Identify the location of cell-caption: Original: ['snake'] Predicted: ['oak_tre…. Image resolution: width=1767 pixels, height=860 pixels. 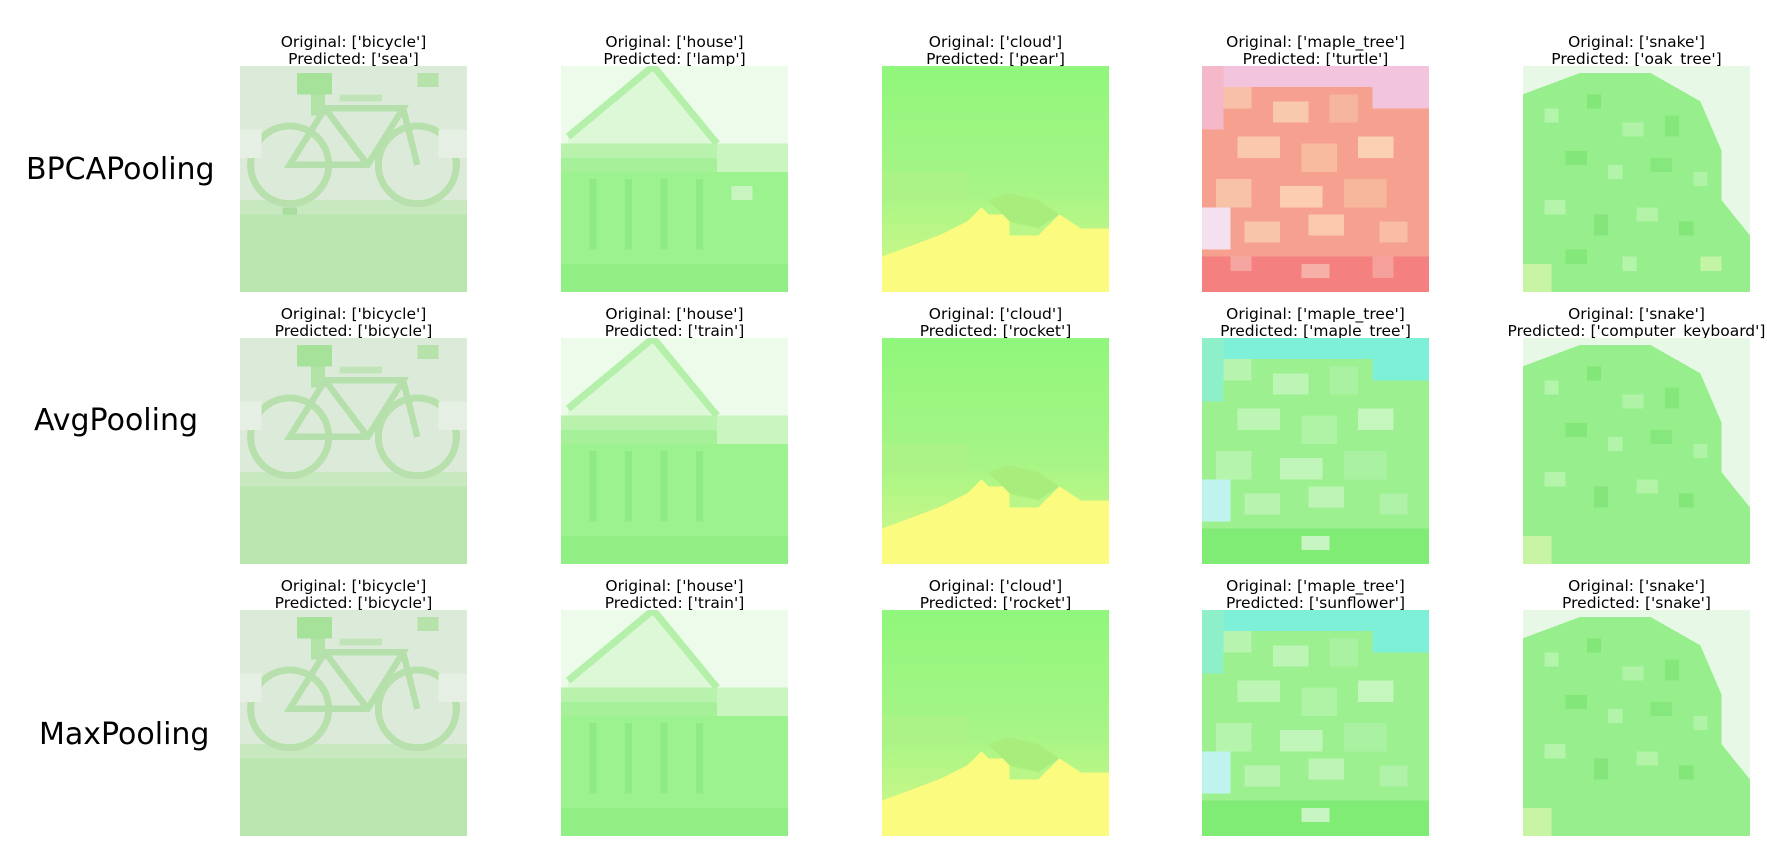
(1615, 51).